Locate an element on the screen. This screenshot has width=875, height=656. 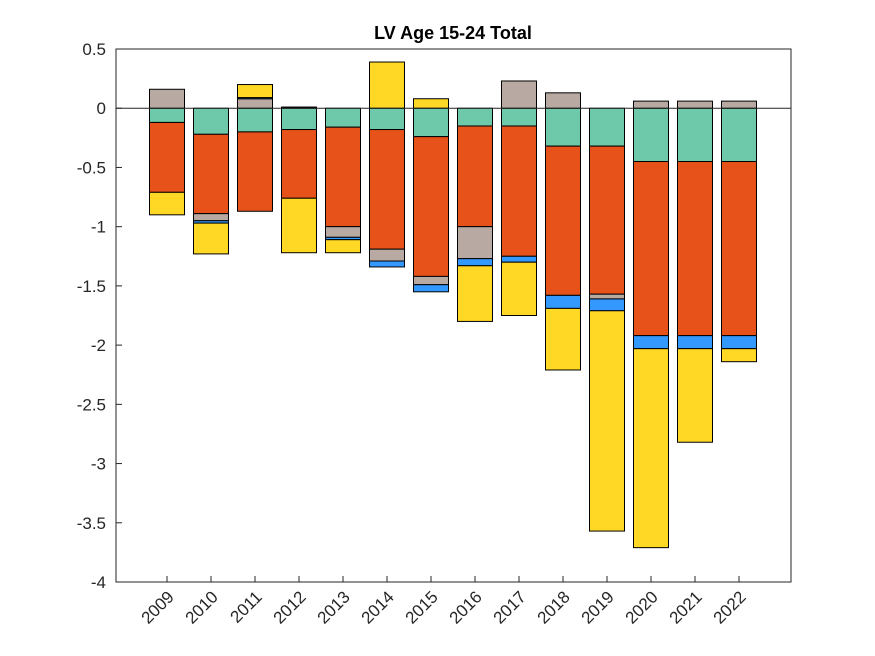
bar-segment-teal-2020 is located at coordinates (651, 135).